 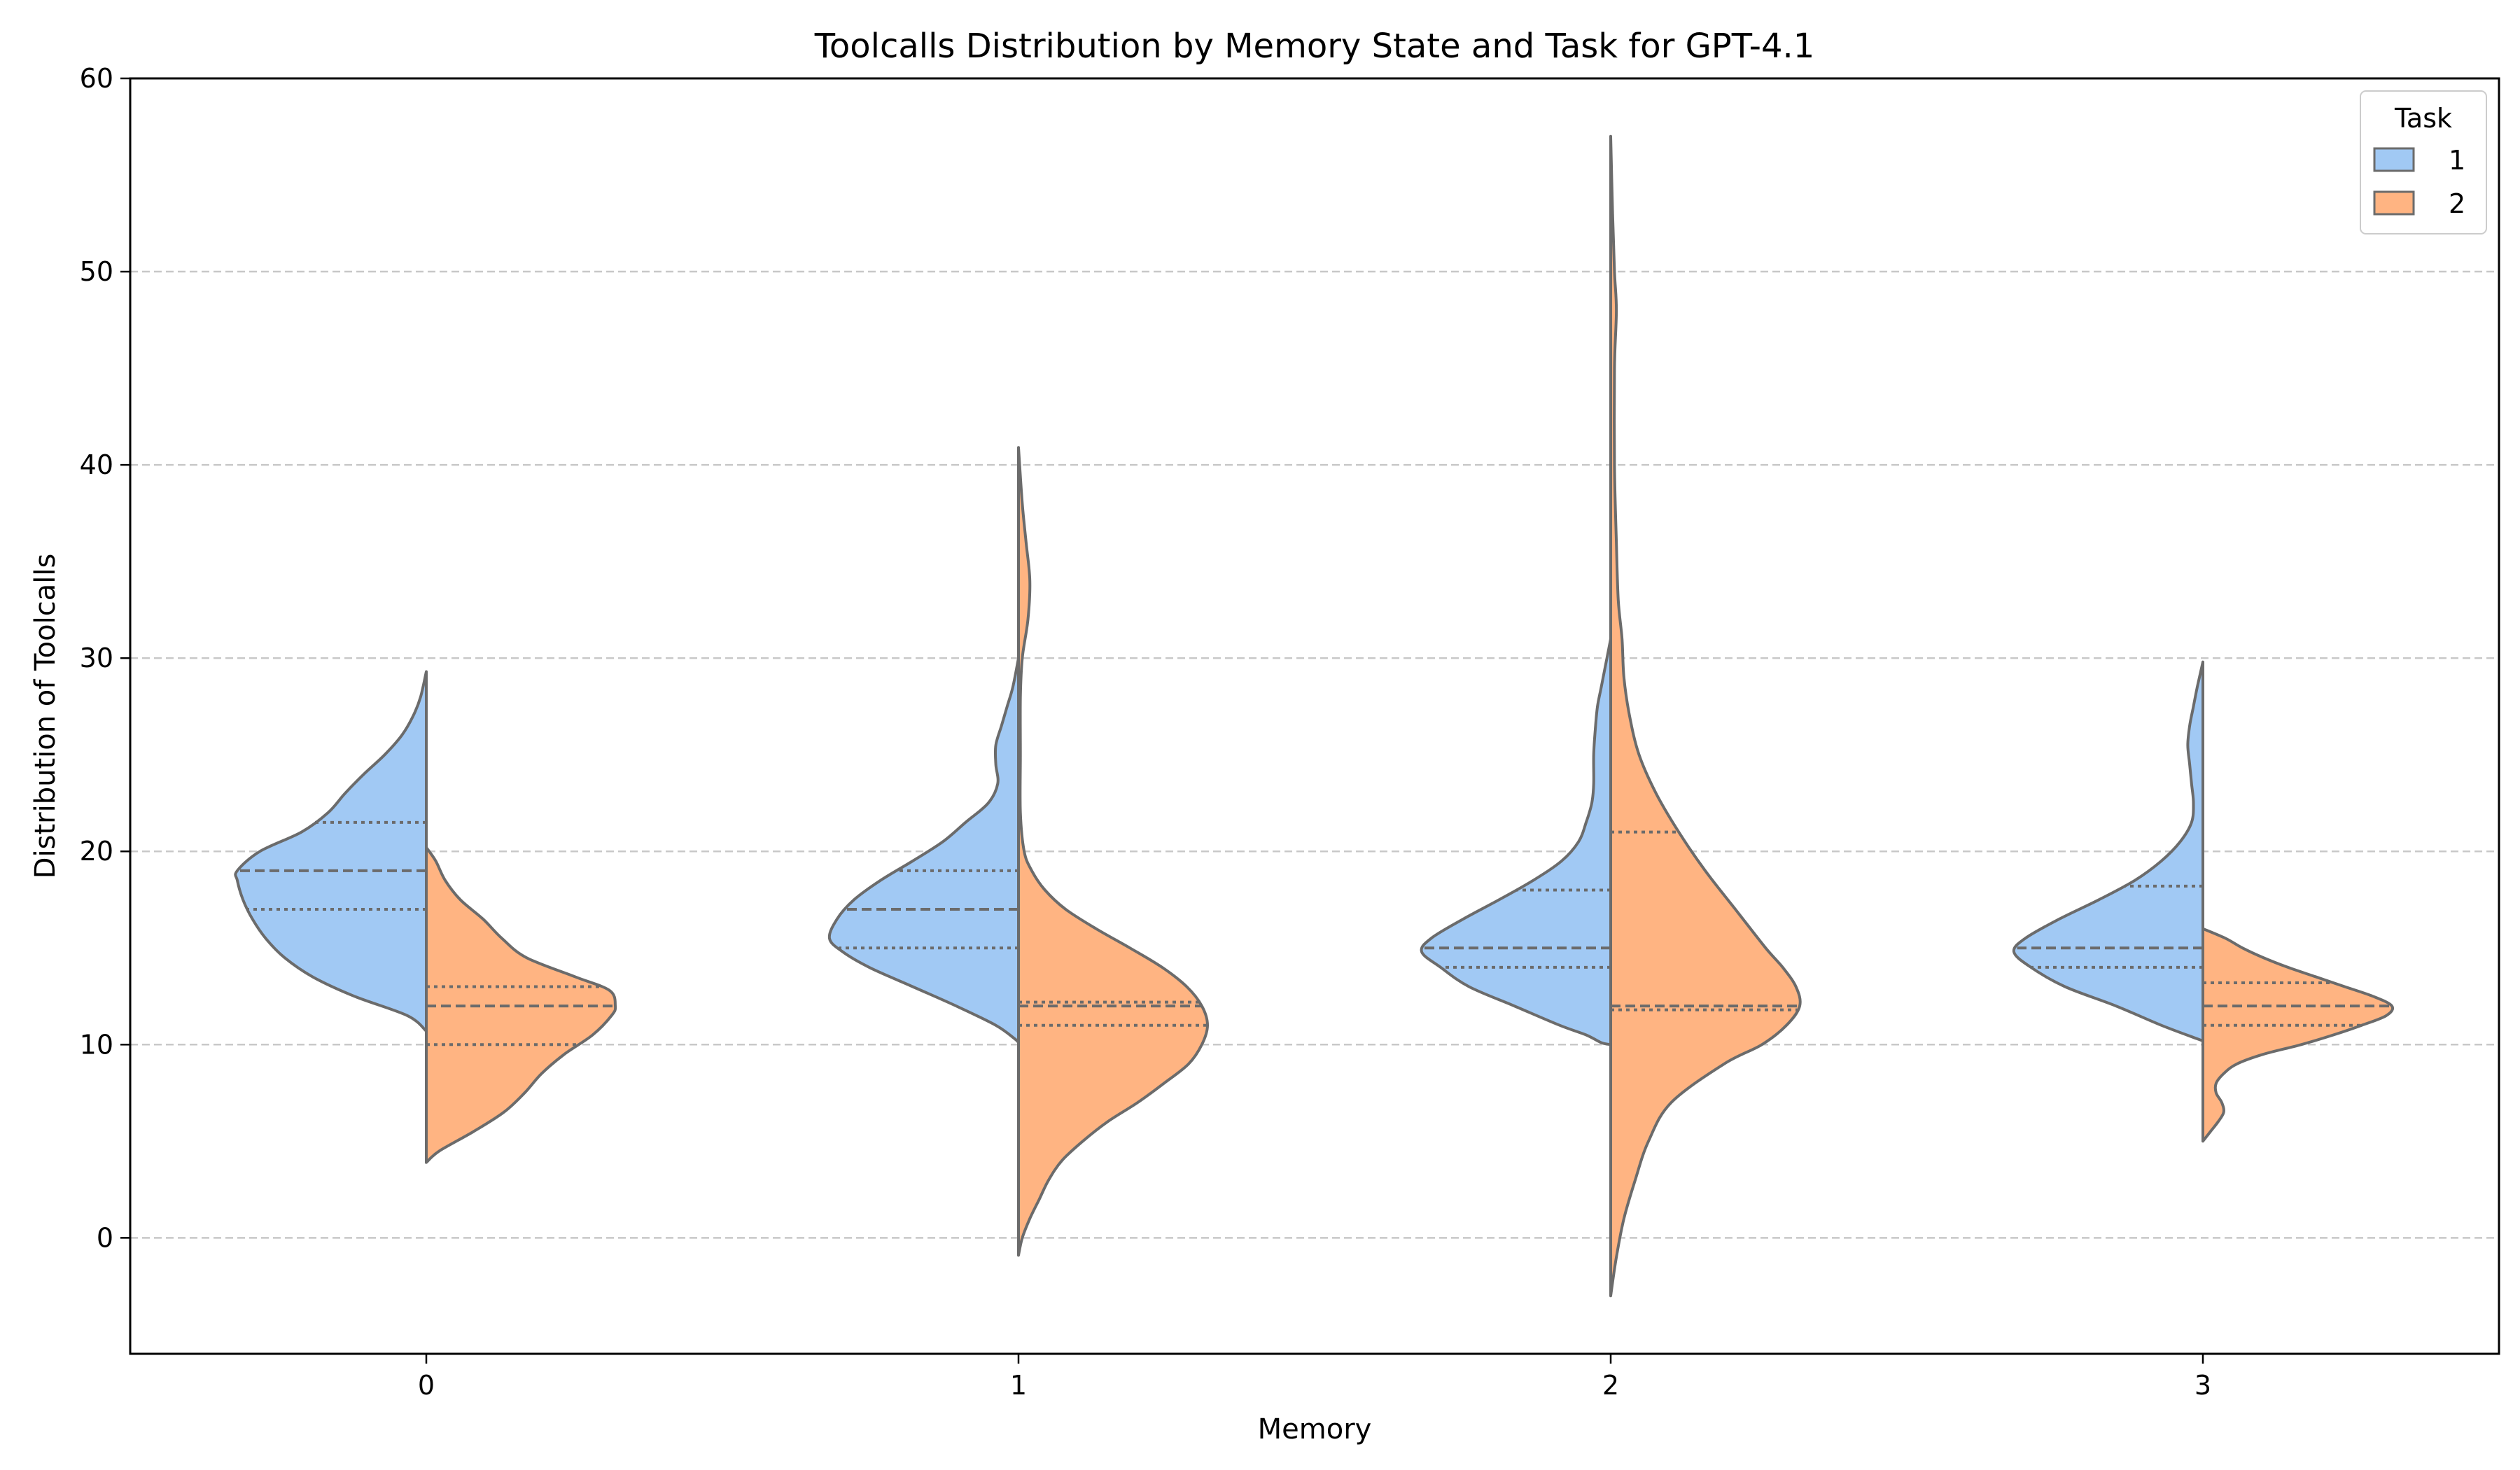 I want to click on x-axis-label: Memory, so click(x=1315, y=1429).